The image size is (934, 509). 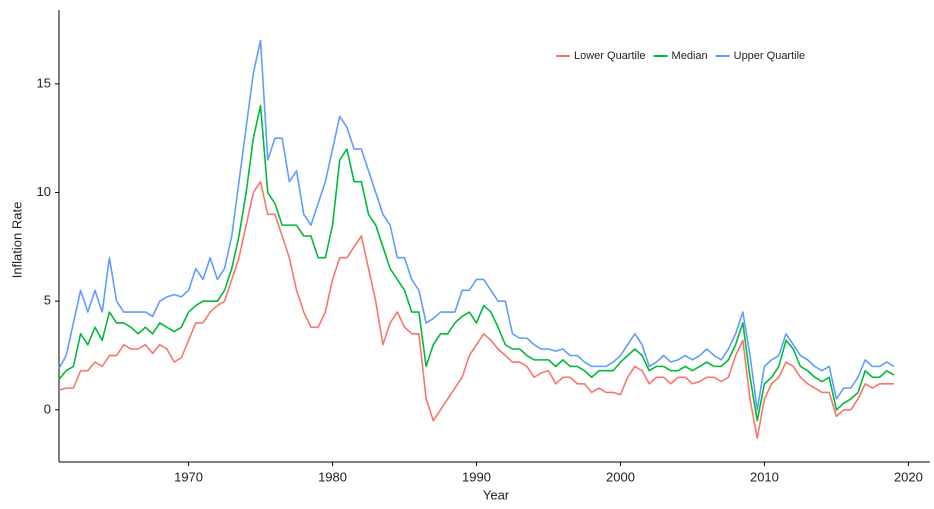 What do you see at coordinates (496, 494) in the screenshot?
I see `x-axis-title: Year` at bounding box center [496, 494].